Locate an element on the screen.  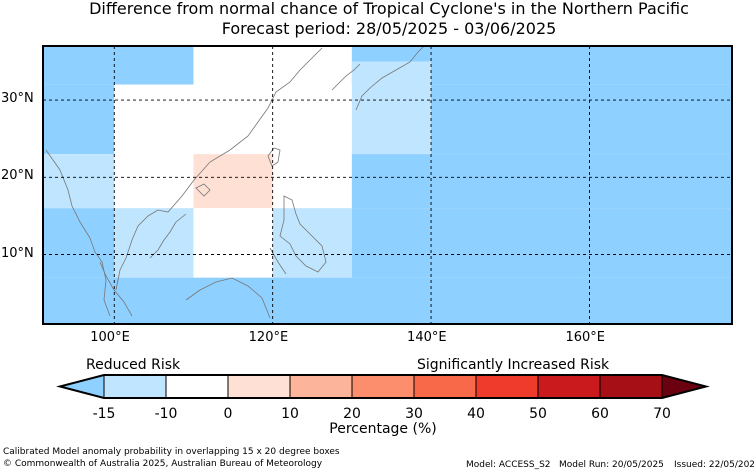
colorbar-outline is located at coordinates (383, 386).